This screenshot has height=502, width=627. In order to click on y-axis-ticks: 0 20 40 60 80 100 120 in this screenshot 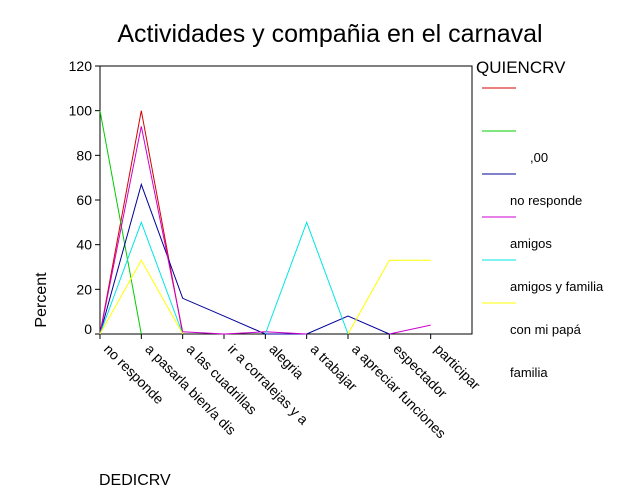, I will do `click(84, 197)`.